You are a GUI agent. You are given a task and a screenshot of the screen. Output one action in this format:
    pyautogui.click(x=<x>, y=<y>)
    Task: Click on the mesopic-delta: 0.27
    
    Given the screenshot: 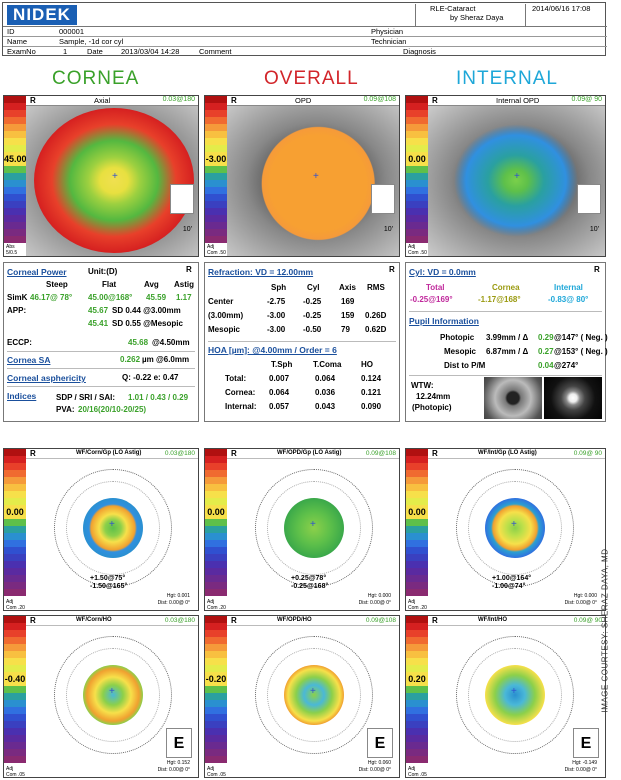 What is the action you would take?
    pyautogui.click(x=546, y=351)
    